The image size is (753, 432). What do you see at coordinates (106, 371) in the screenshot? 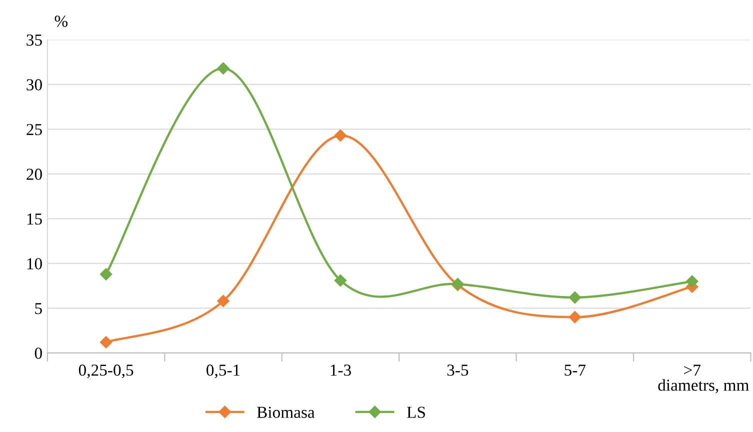
I see `x-tick-label: 0,25-0,5` at bounding box center [106, 371].